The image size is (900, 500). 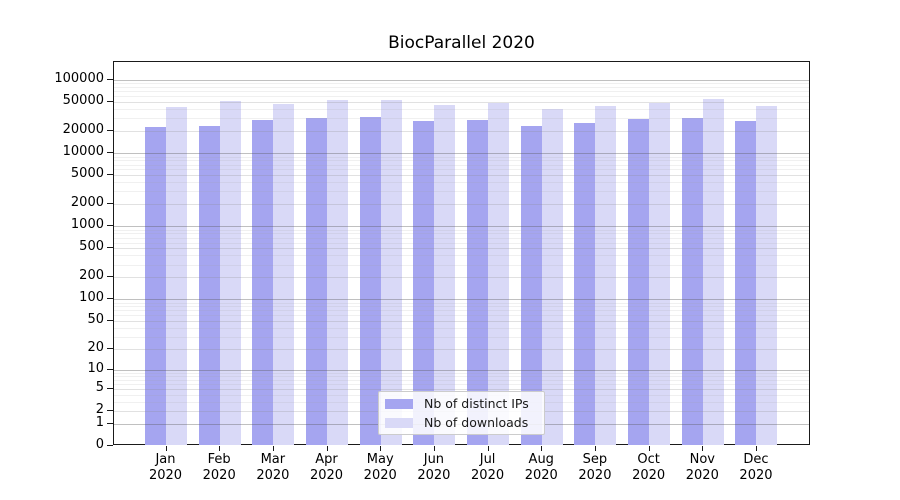 What do you see at coordinates (165, 459) in the screenshot?
I see `x-label-month: Jan` at bounding box center [165, 459].